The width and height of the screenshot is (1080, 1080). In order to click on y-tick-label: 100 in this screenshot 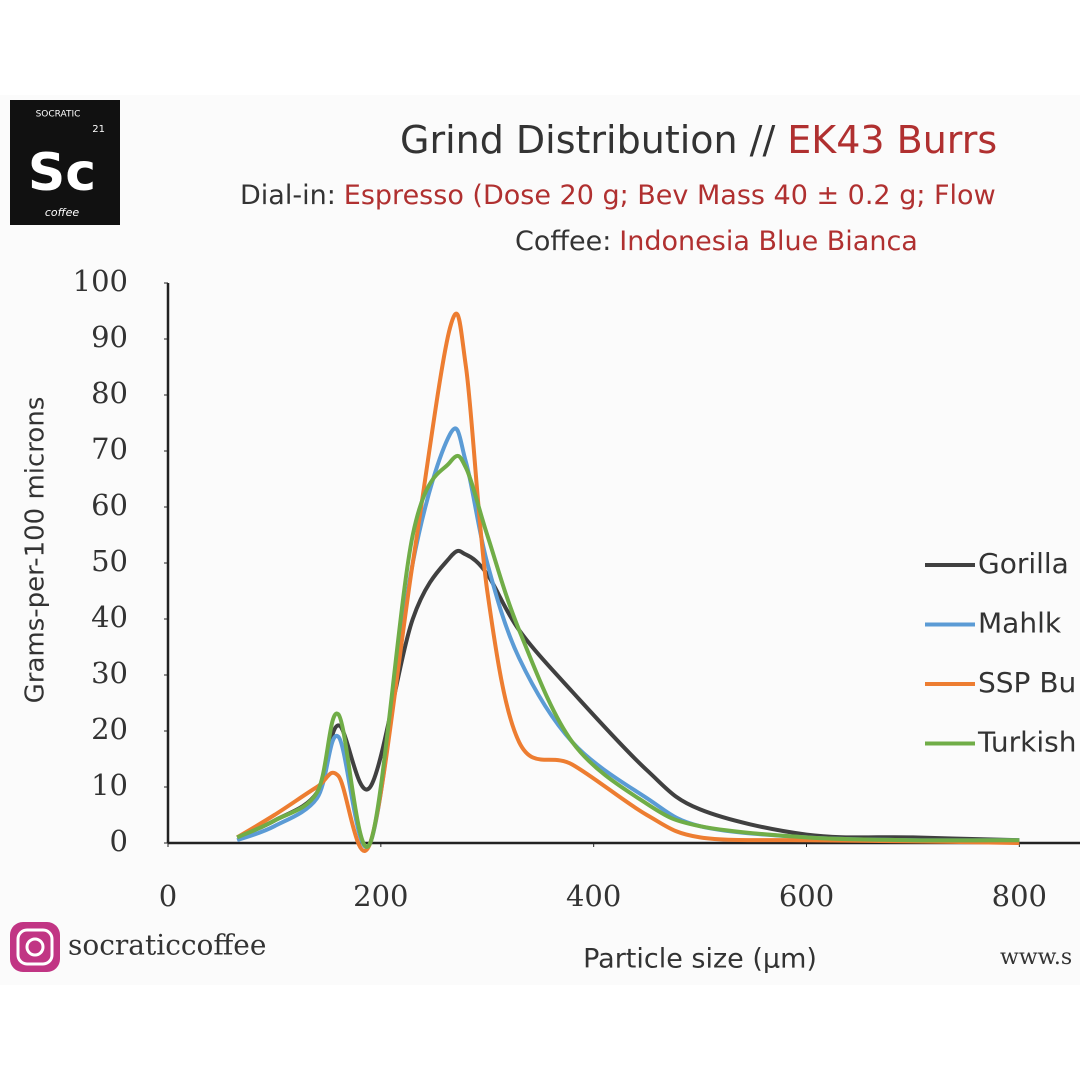, I will do `click(100, 281)`.